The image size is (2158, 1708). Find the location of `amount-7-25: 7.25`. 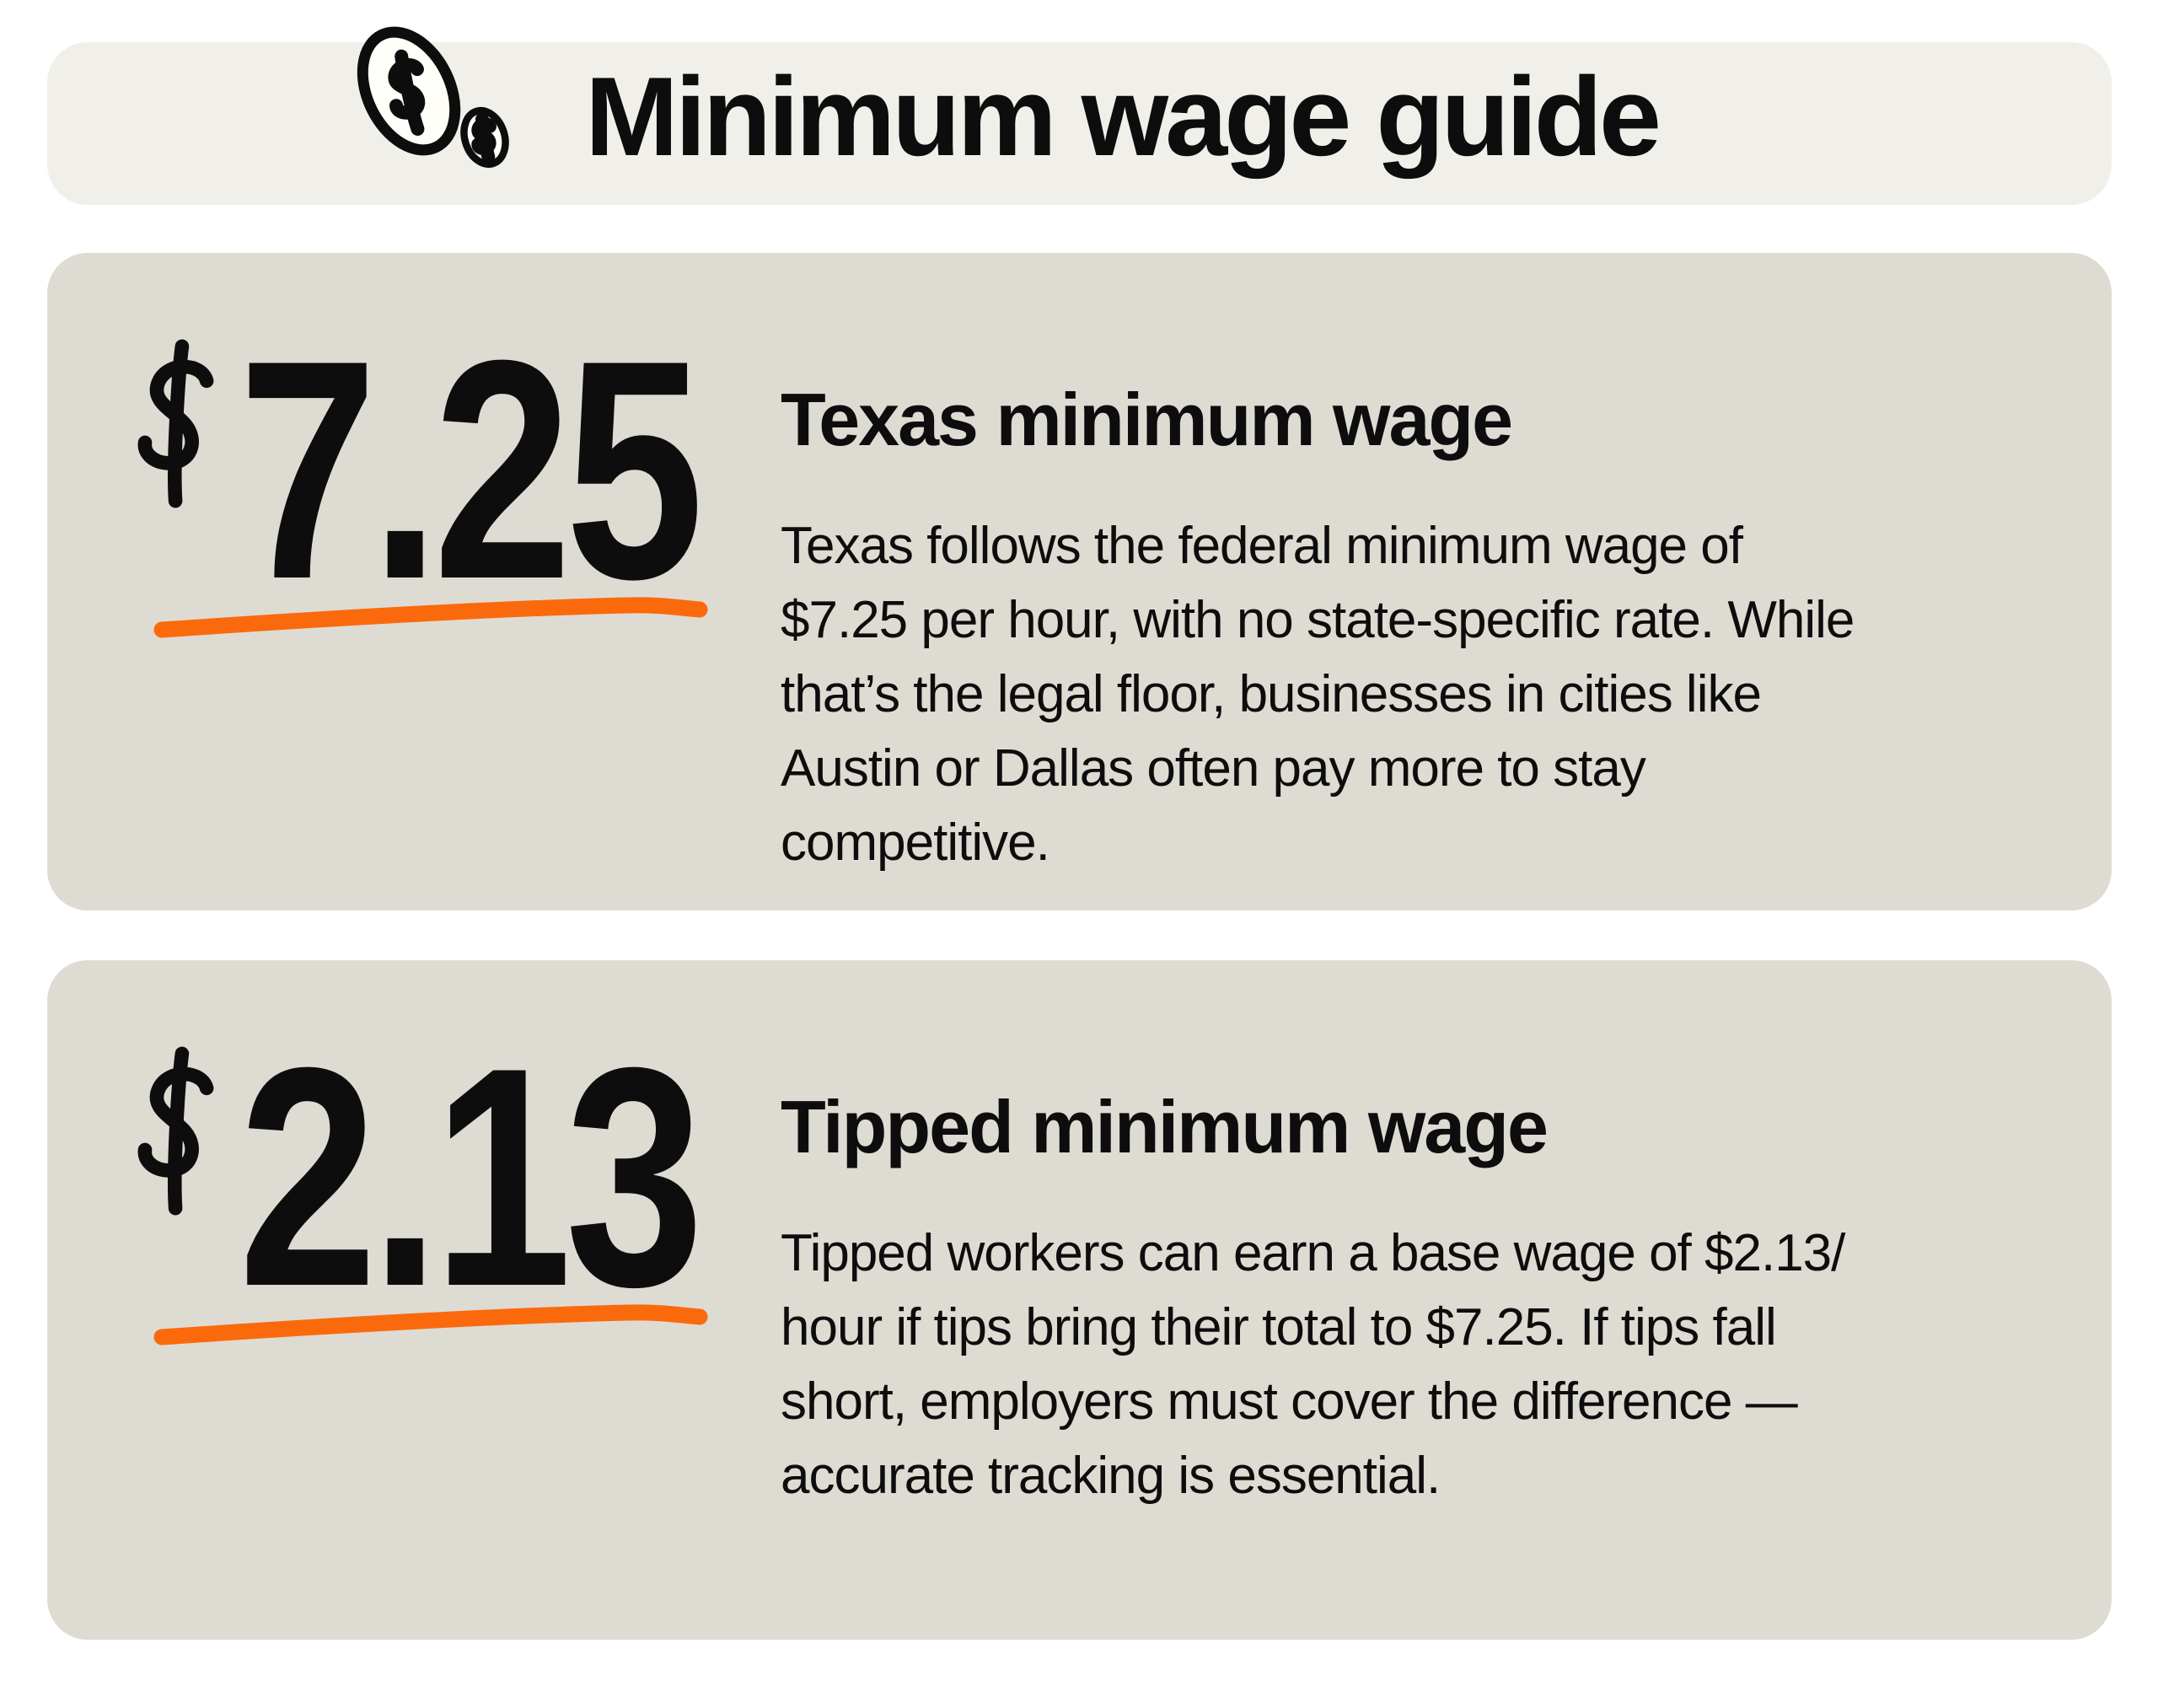

amount-7-25: 7.25 is located at coordinates (431, 470).